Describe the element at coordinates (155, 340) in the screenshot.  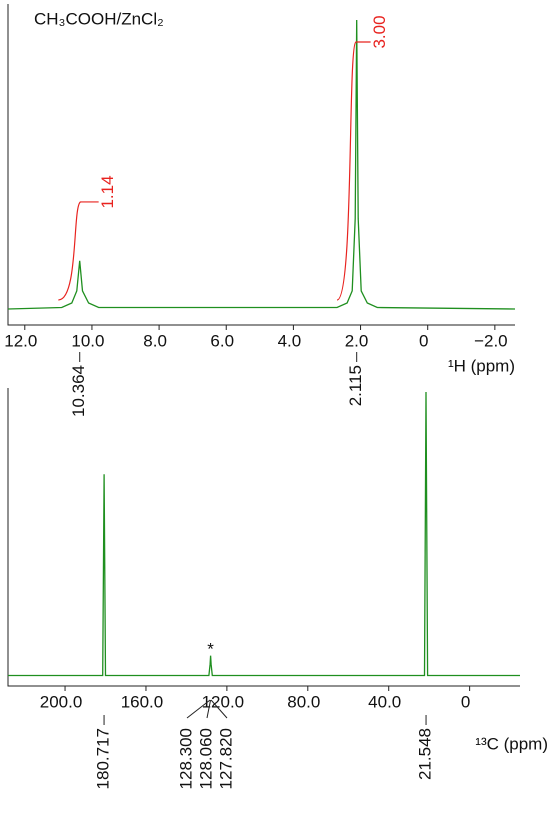
I see `x-tick-label: 8.0` at that location.